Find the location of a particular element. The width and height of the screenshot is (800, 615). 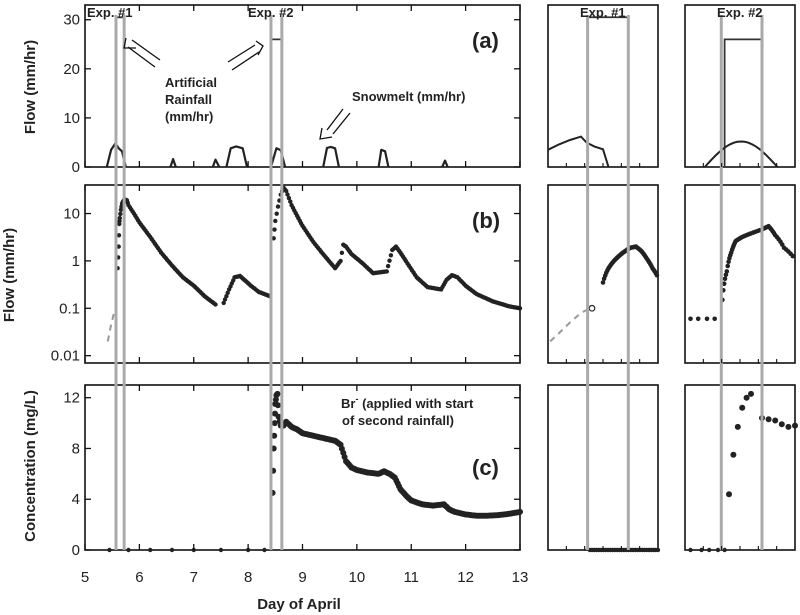

arrow-icon-snowmelt is located at coordinates (335, 124).